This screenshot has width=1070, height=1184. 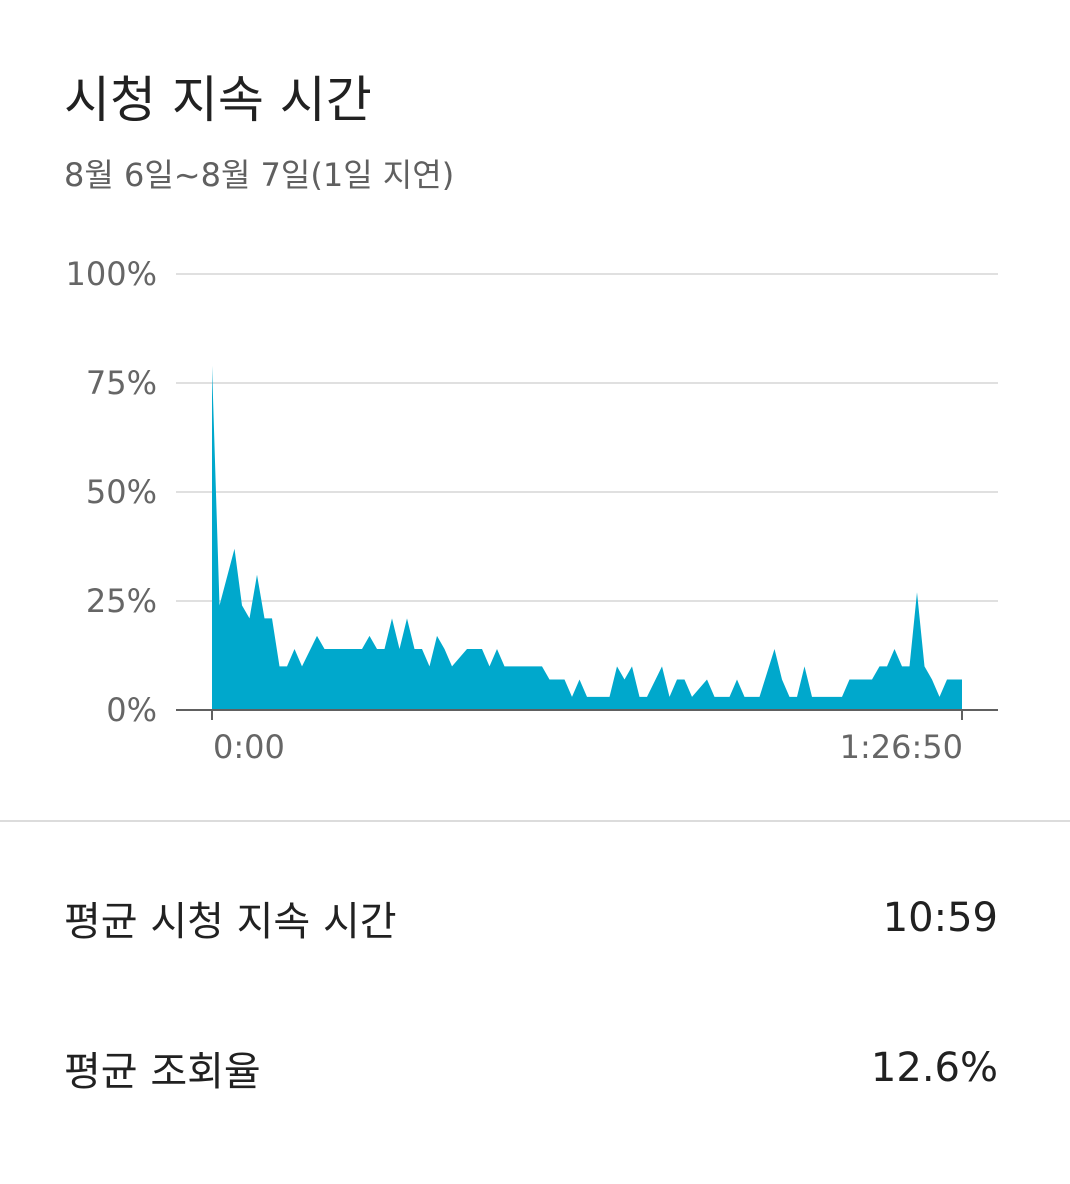 What do you see at coordinates (111, 274) in the screenshot?
I see `y-tick-label: 100%` at bounding box center [111, 274].